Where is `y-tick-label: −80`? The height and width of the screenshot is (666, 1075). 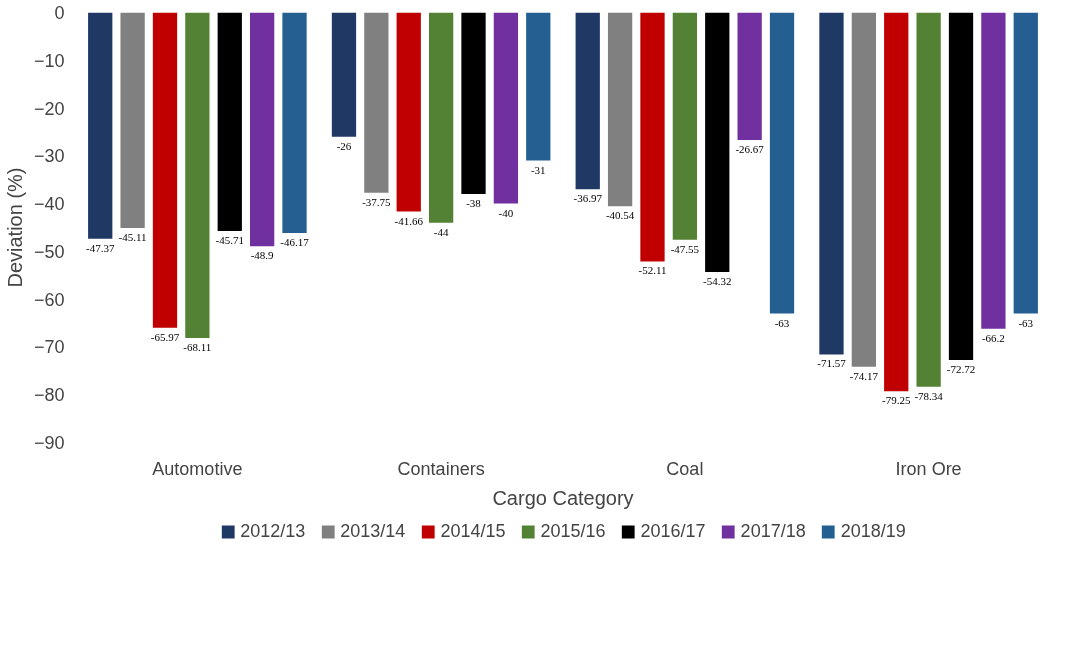
y-tick-label: −80 is located at coordinates (49, 395).